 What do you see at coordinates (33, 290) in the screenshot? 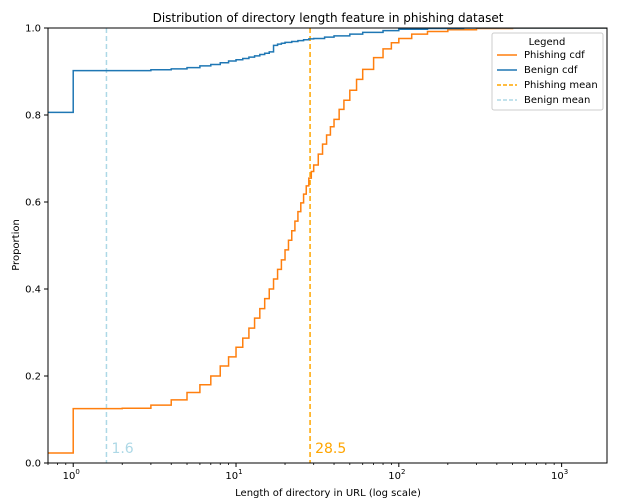
I see `y-tick-label: 0.4` at bounding box center [33, 290].